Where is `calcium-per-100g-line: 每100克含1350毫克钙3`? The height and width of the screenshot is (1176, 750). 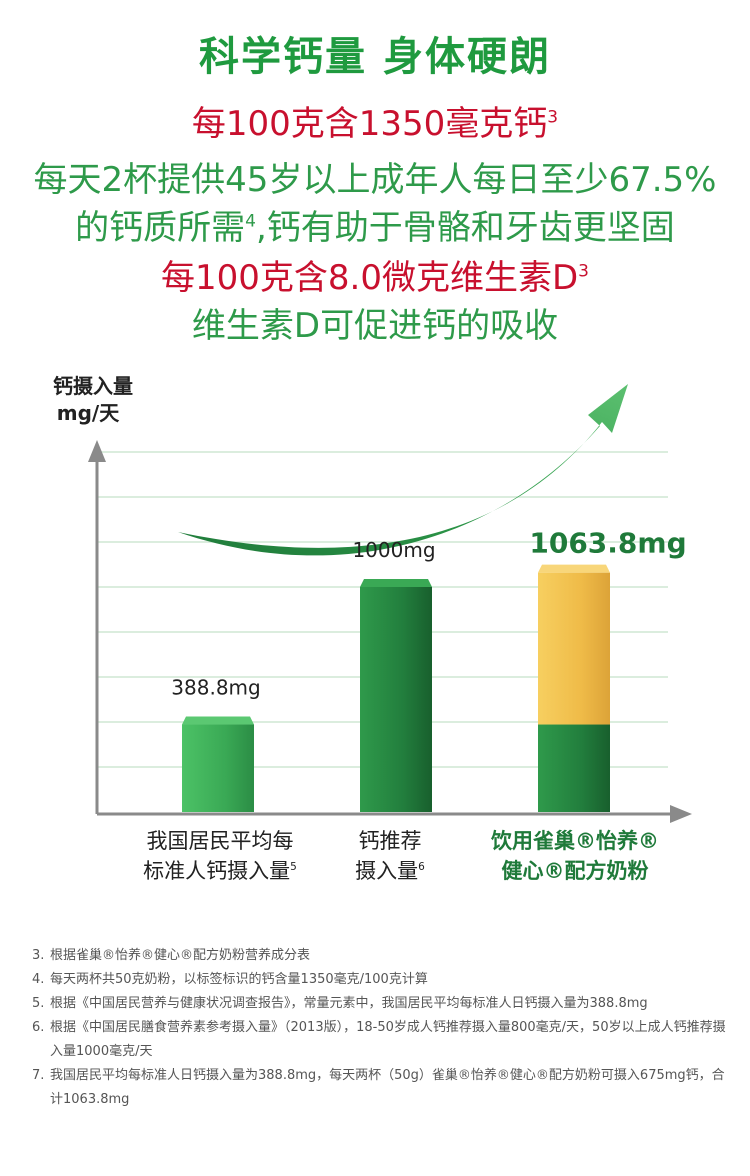
calcium-per-100g-line: 每100克含1350毫克钙3 is located at coordinates (375, 120).